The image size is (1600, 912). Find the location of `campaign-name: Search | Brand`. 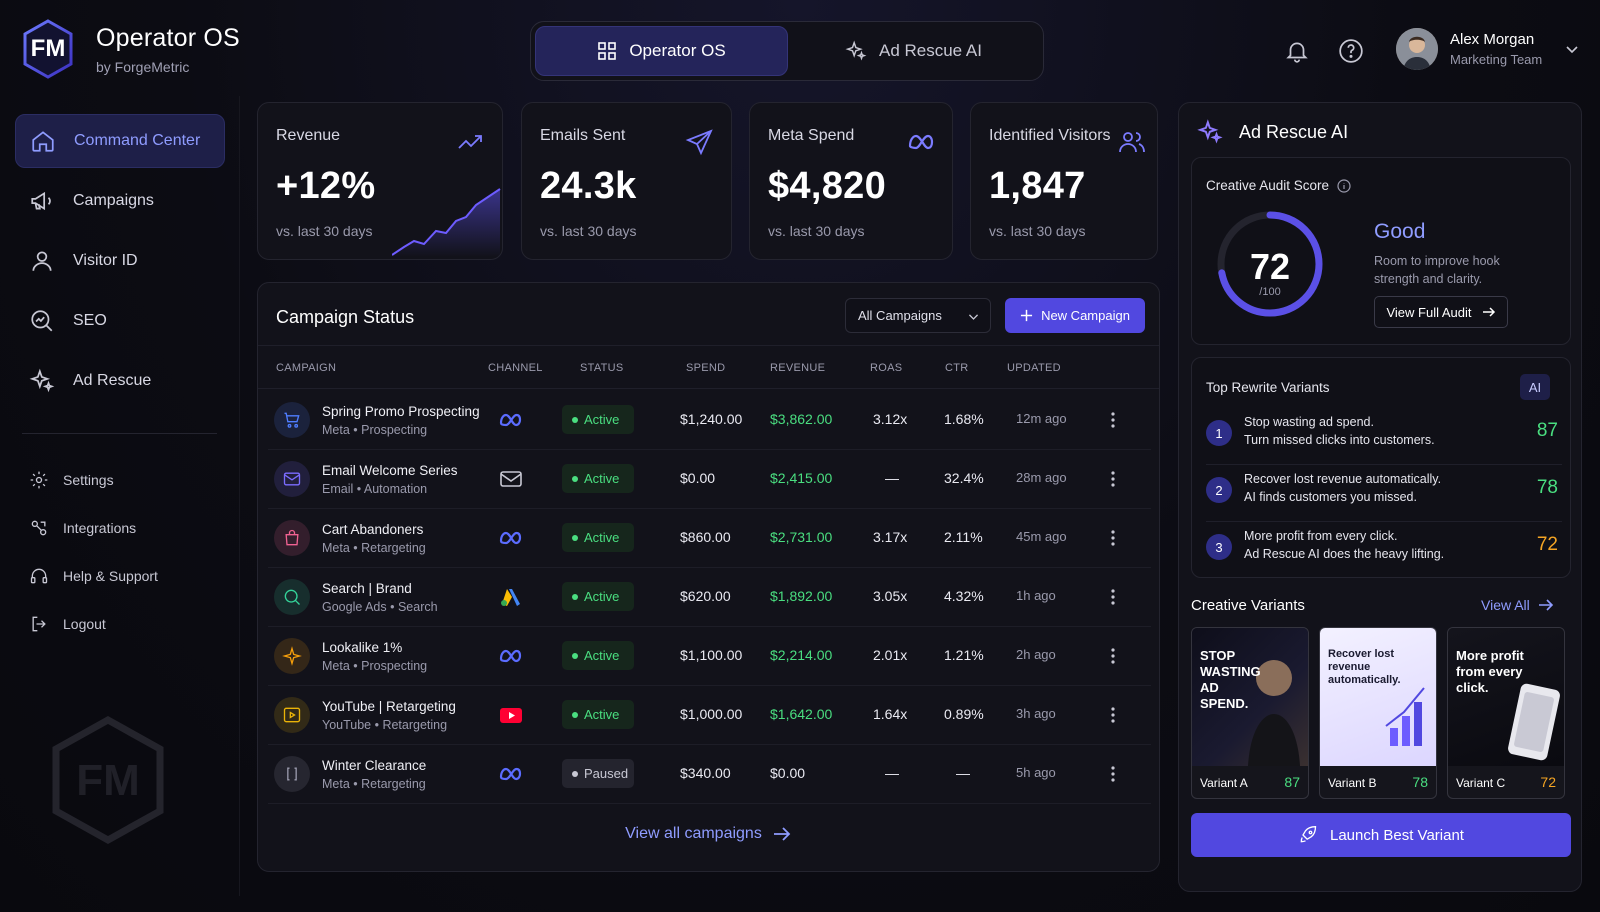

campaign-name: Search | Brand is located at coordinates (367, 588).